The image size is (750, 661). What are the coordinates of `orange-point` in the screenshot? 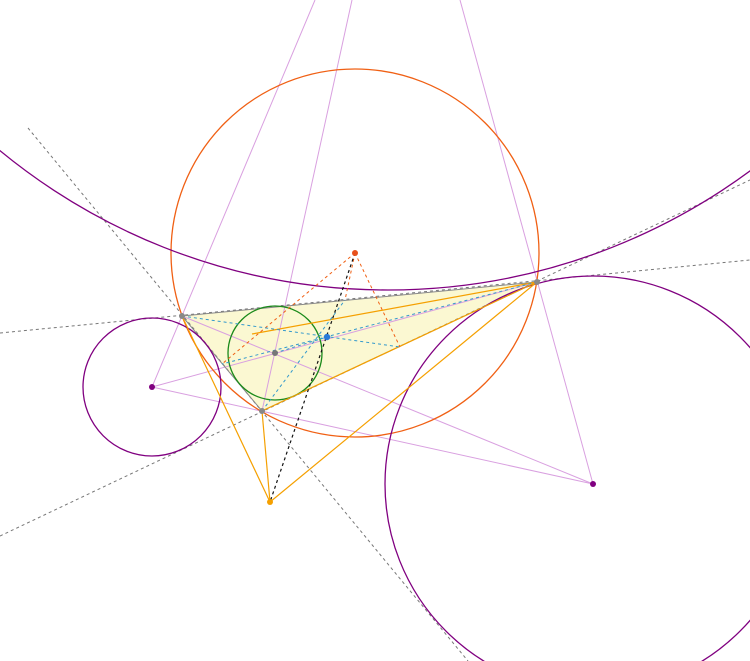 It's located at (270, 502).